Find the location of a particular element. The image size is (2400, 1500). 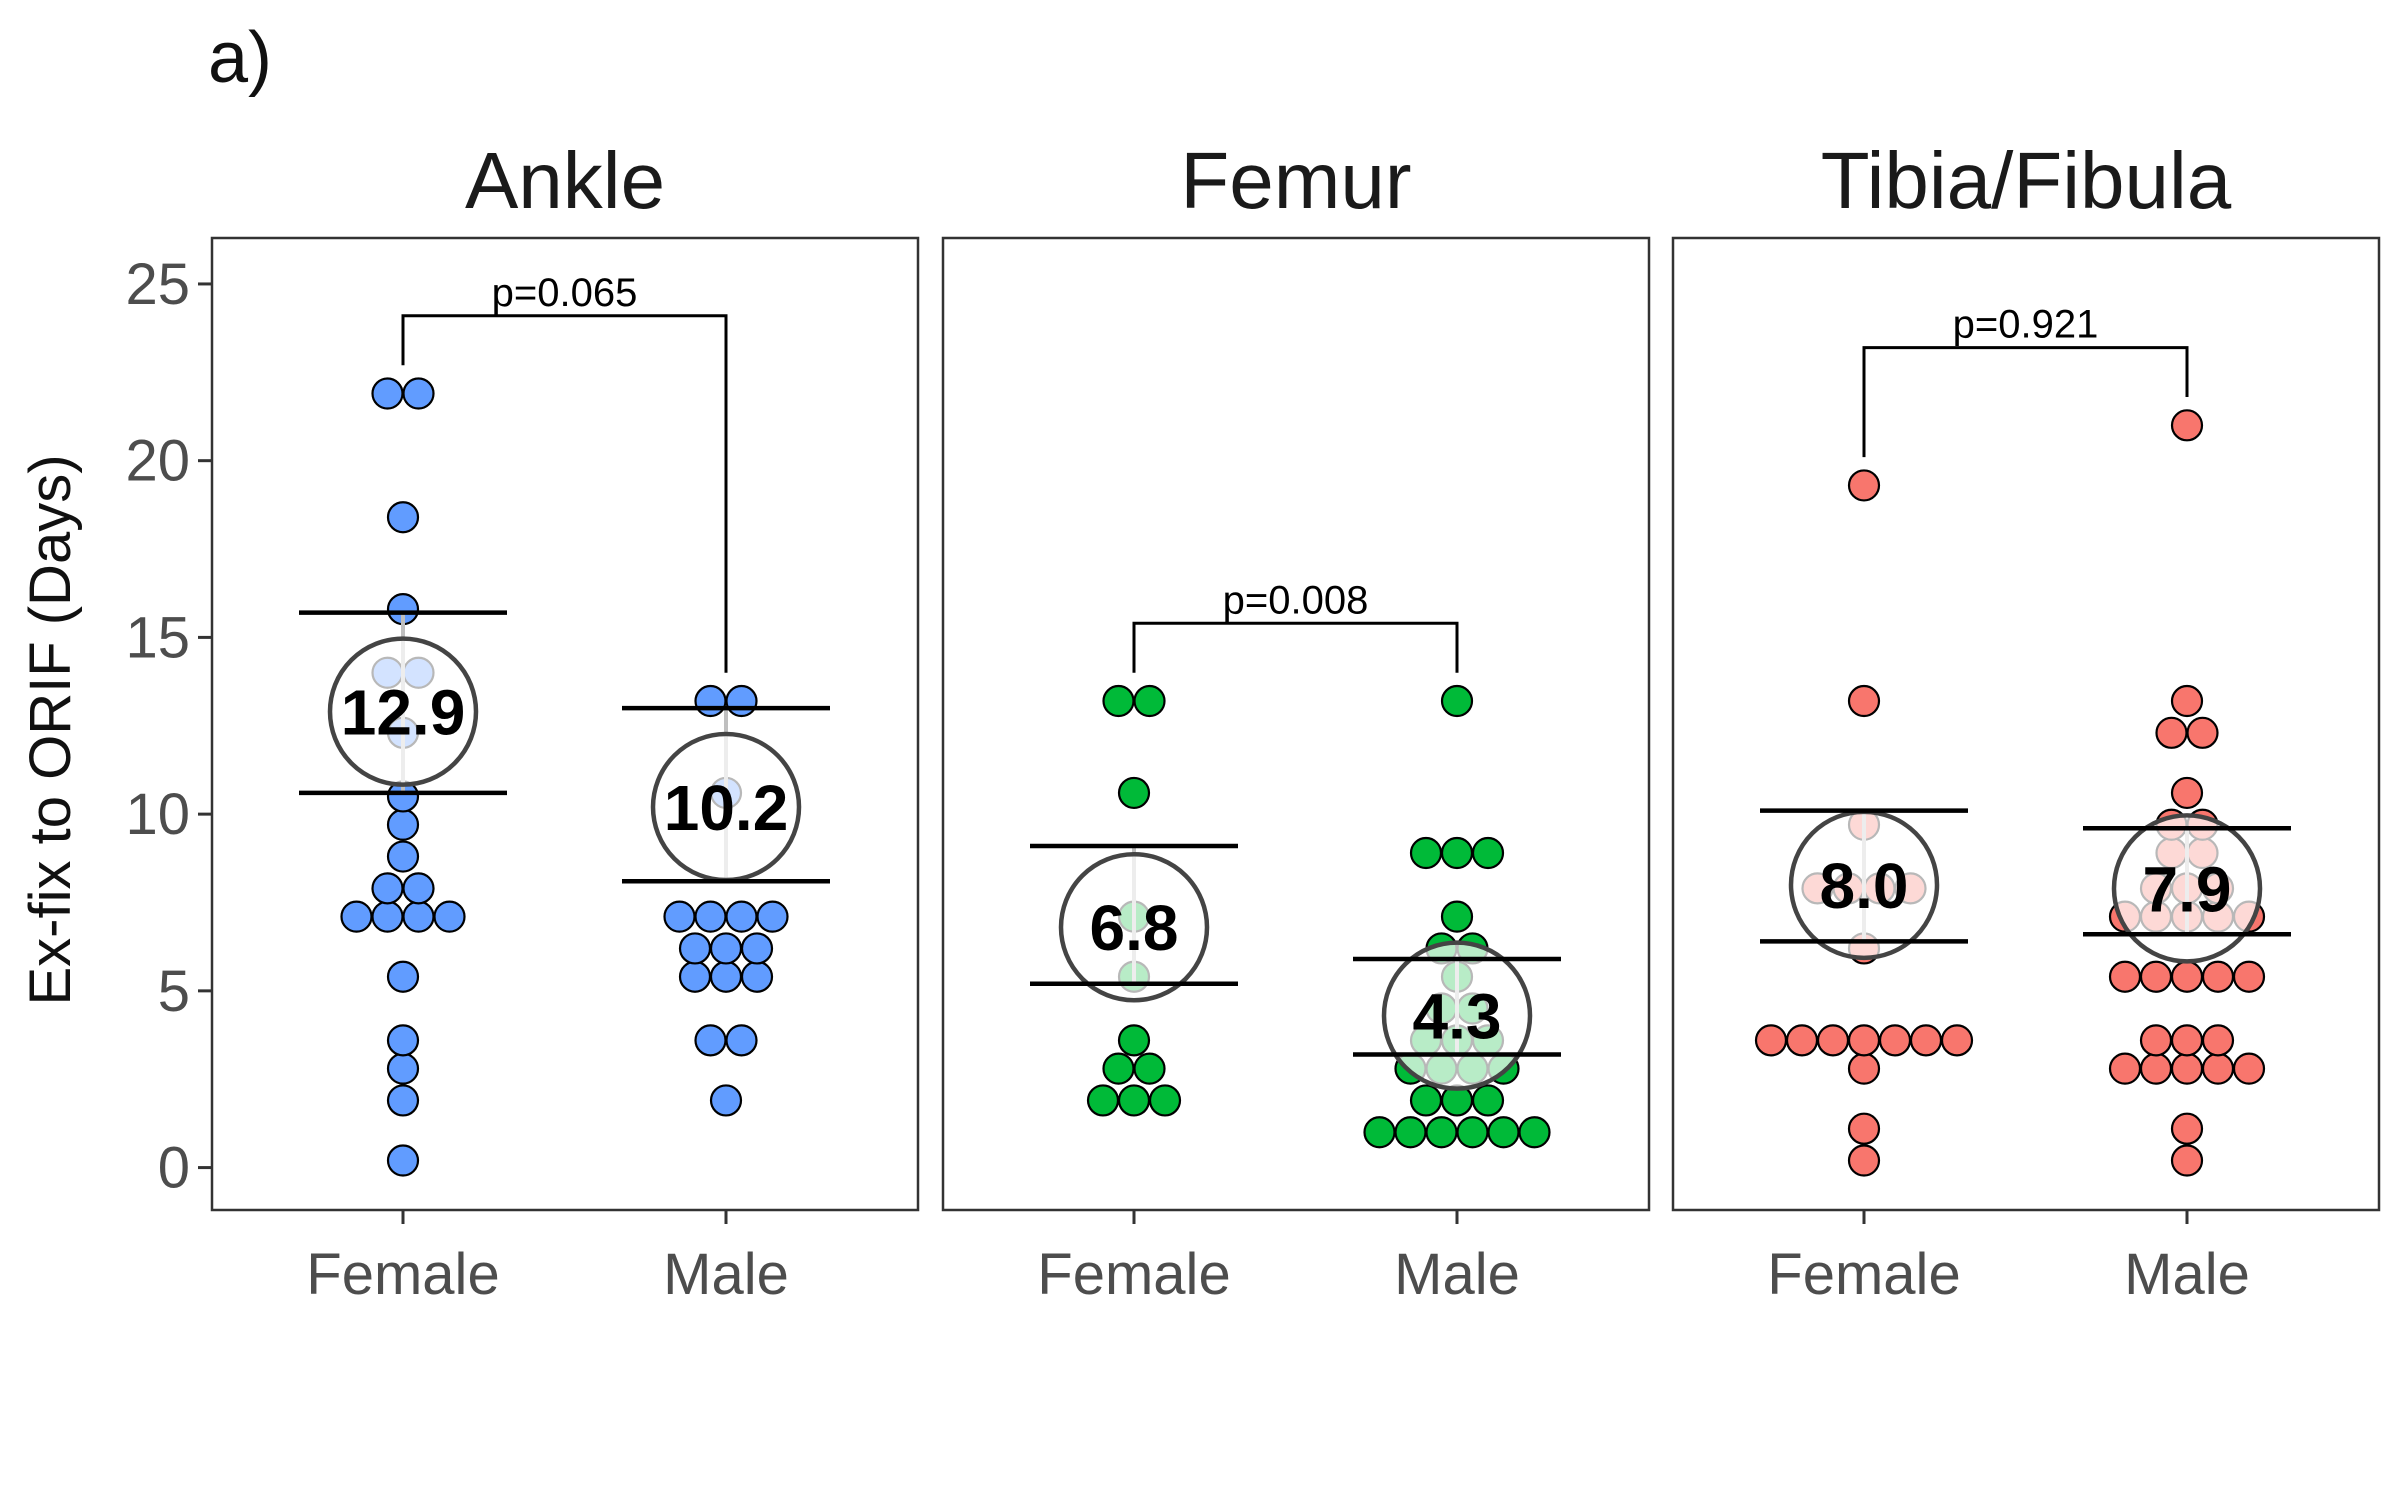

mean-label: 12.9 is located at coordinates (403, 713).